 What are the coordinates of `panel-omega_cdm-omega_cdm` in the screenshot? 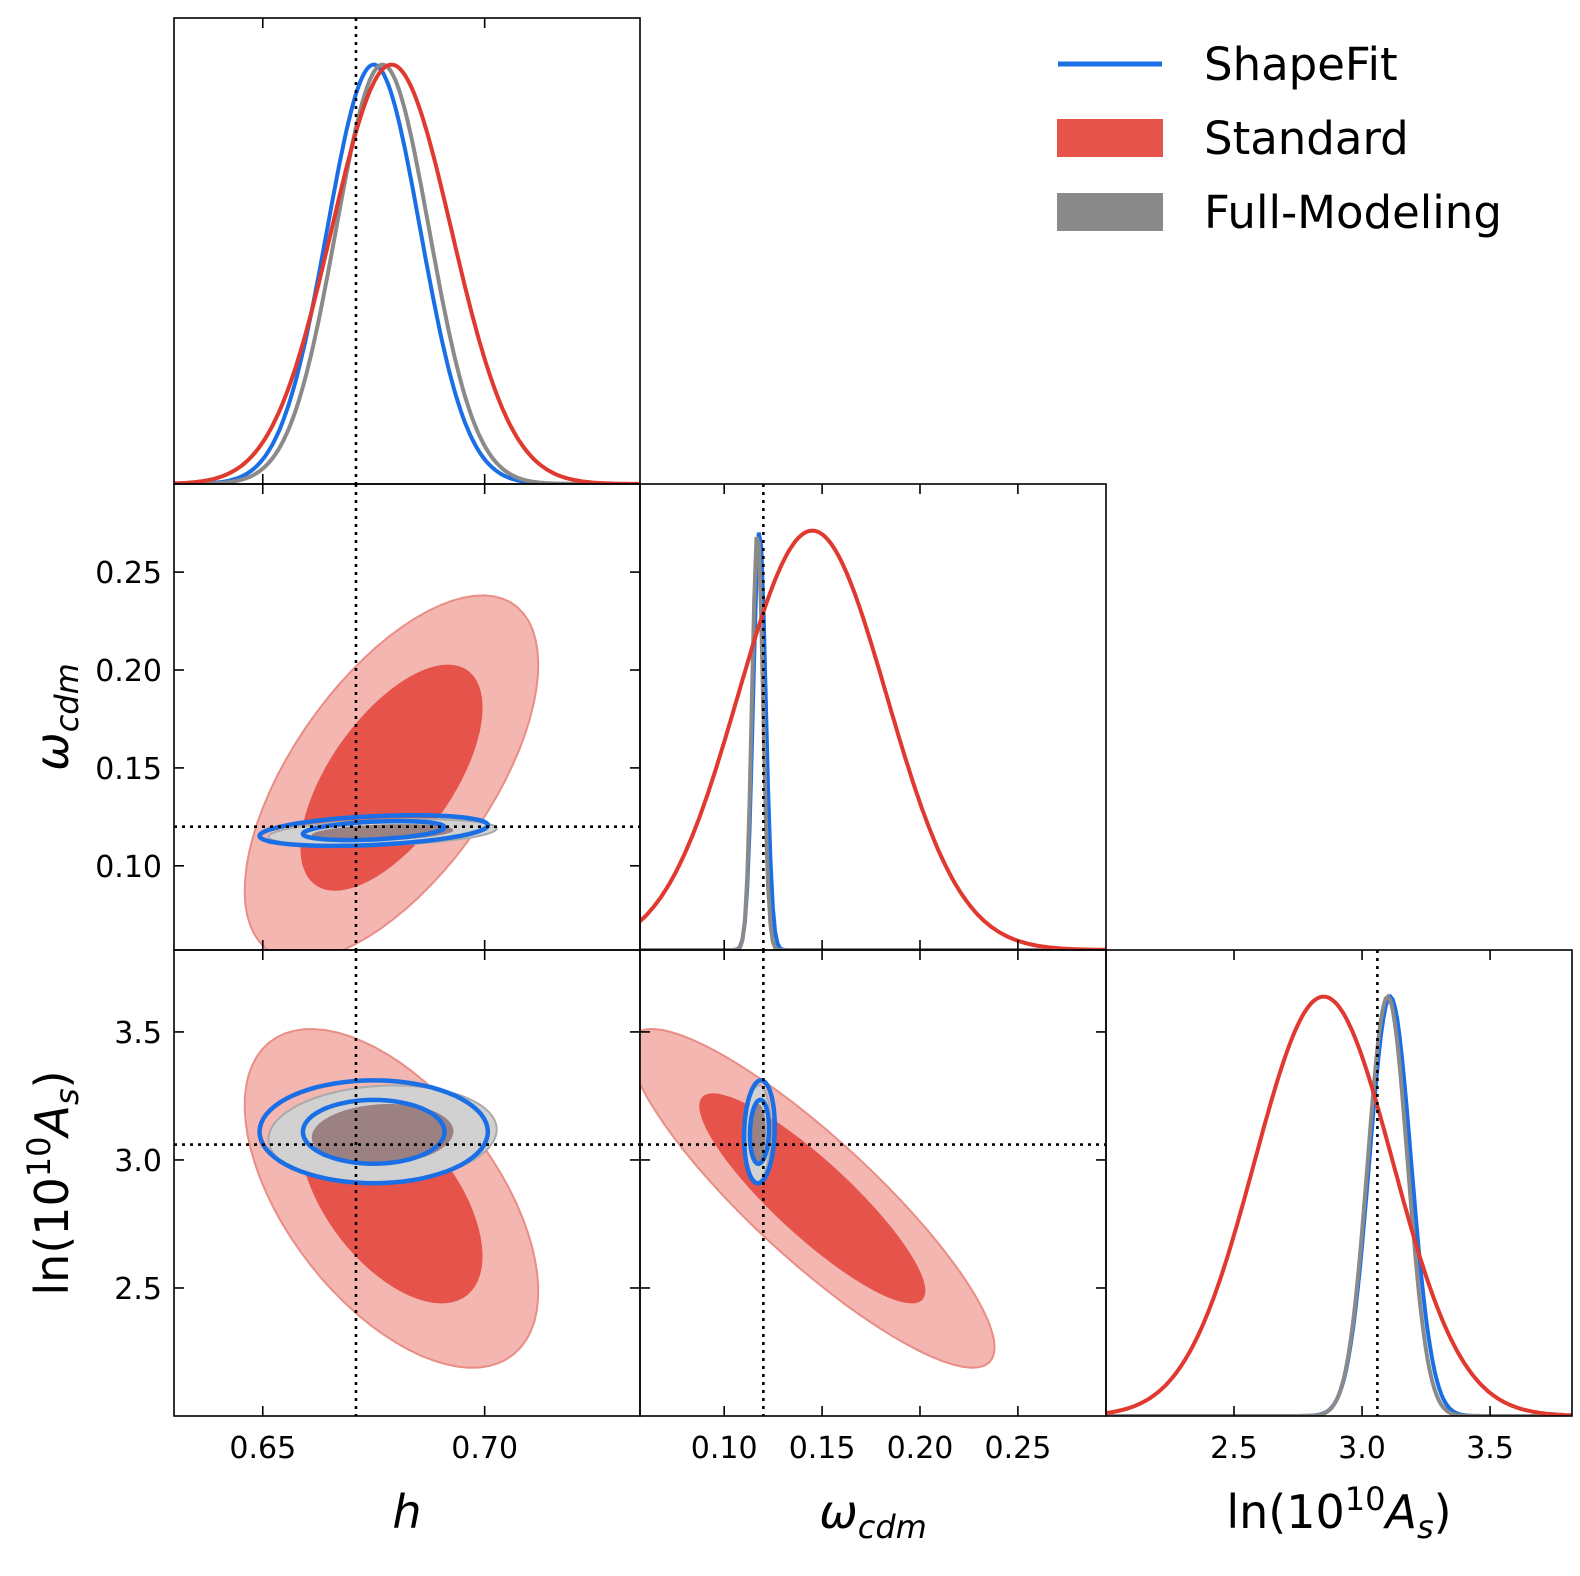 It's located at (873, 717).